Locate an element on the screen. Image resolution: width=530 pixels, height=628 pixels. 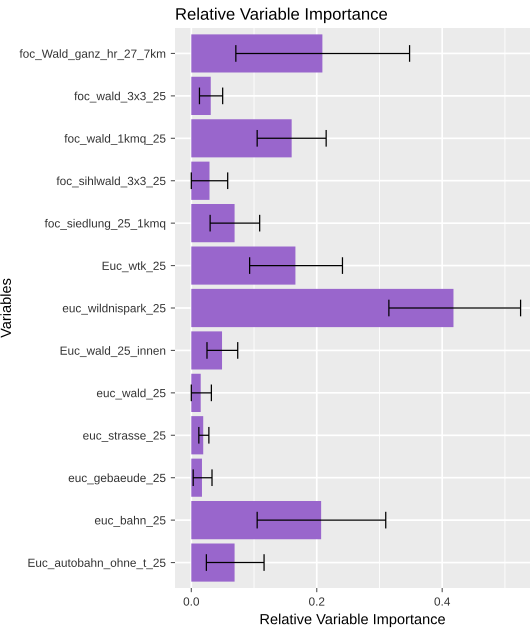
x-tick-label: 0.0 is located at coordinates (192, 601).